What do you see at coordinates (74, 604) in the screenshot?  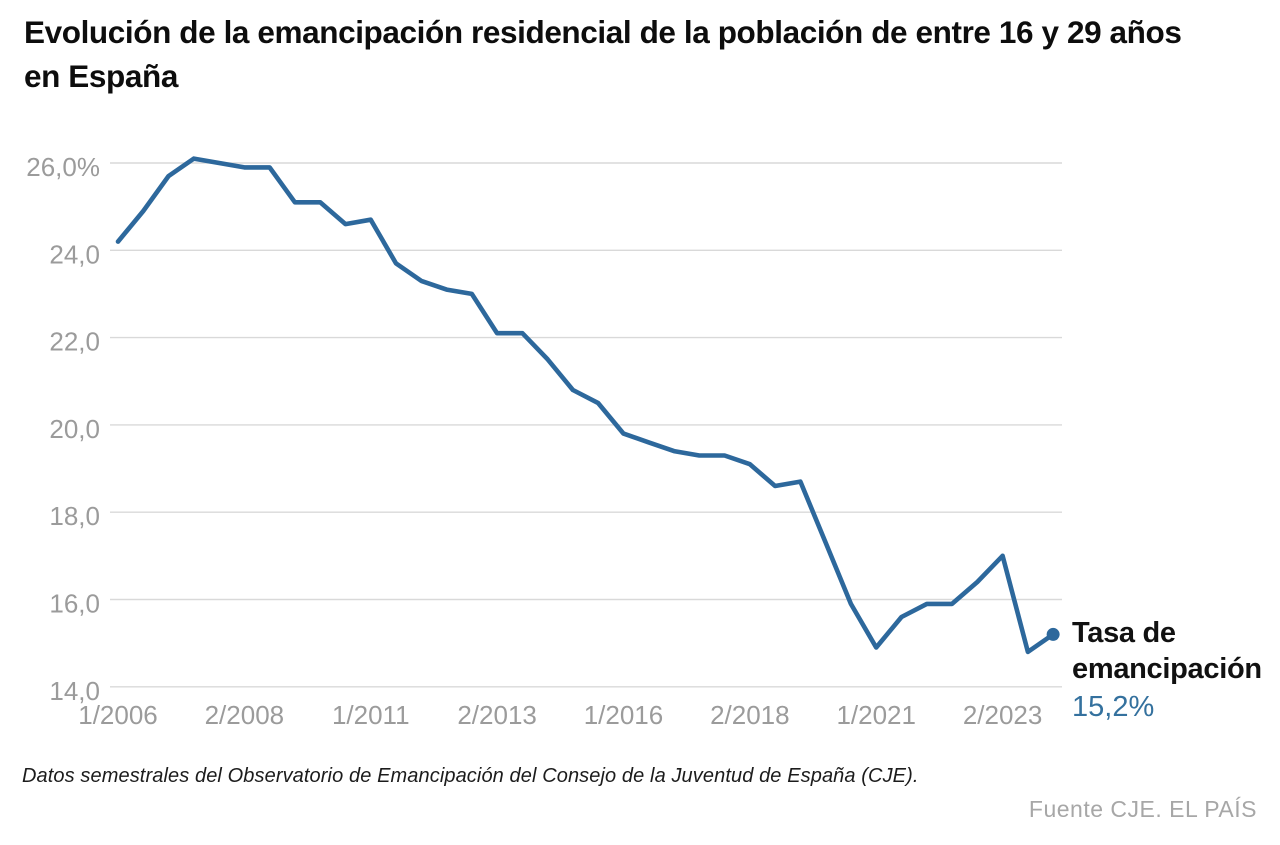 I see `y-tick-label: 16,0` at bounding box center [74, 604].